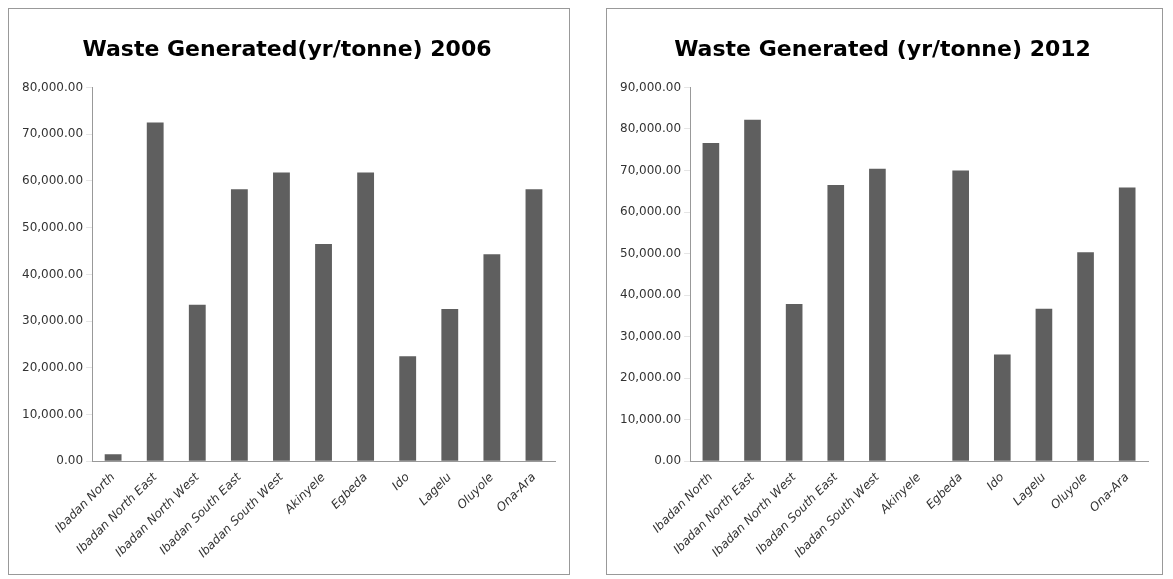 Image resolution: width=1173 pixels, height=579 pixels. What do you see at coordinates (882, 48) in the screenshot?
I see `chart-title: Waste Generated (yr/tonne) 2012` at bounding box center [882, 48].